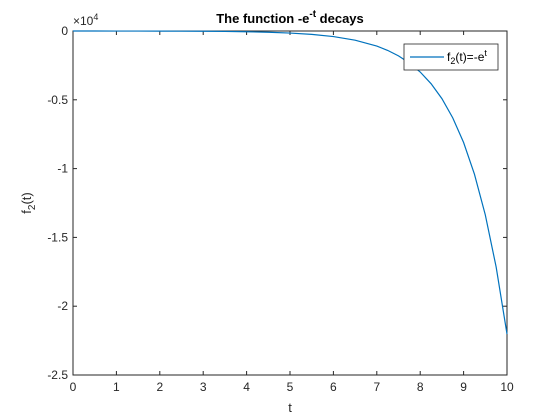 This screenshot has height=420, width=560. Describe the element at coordinates (85, 20) in the screenshot. I see `y-exponent-label: ×10⁴` at that location.